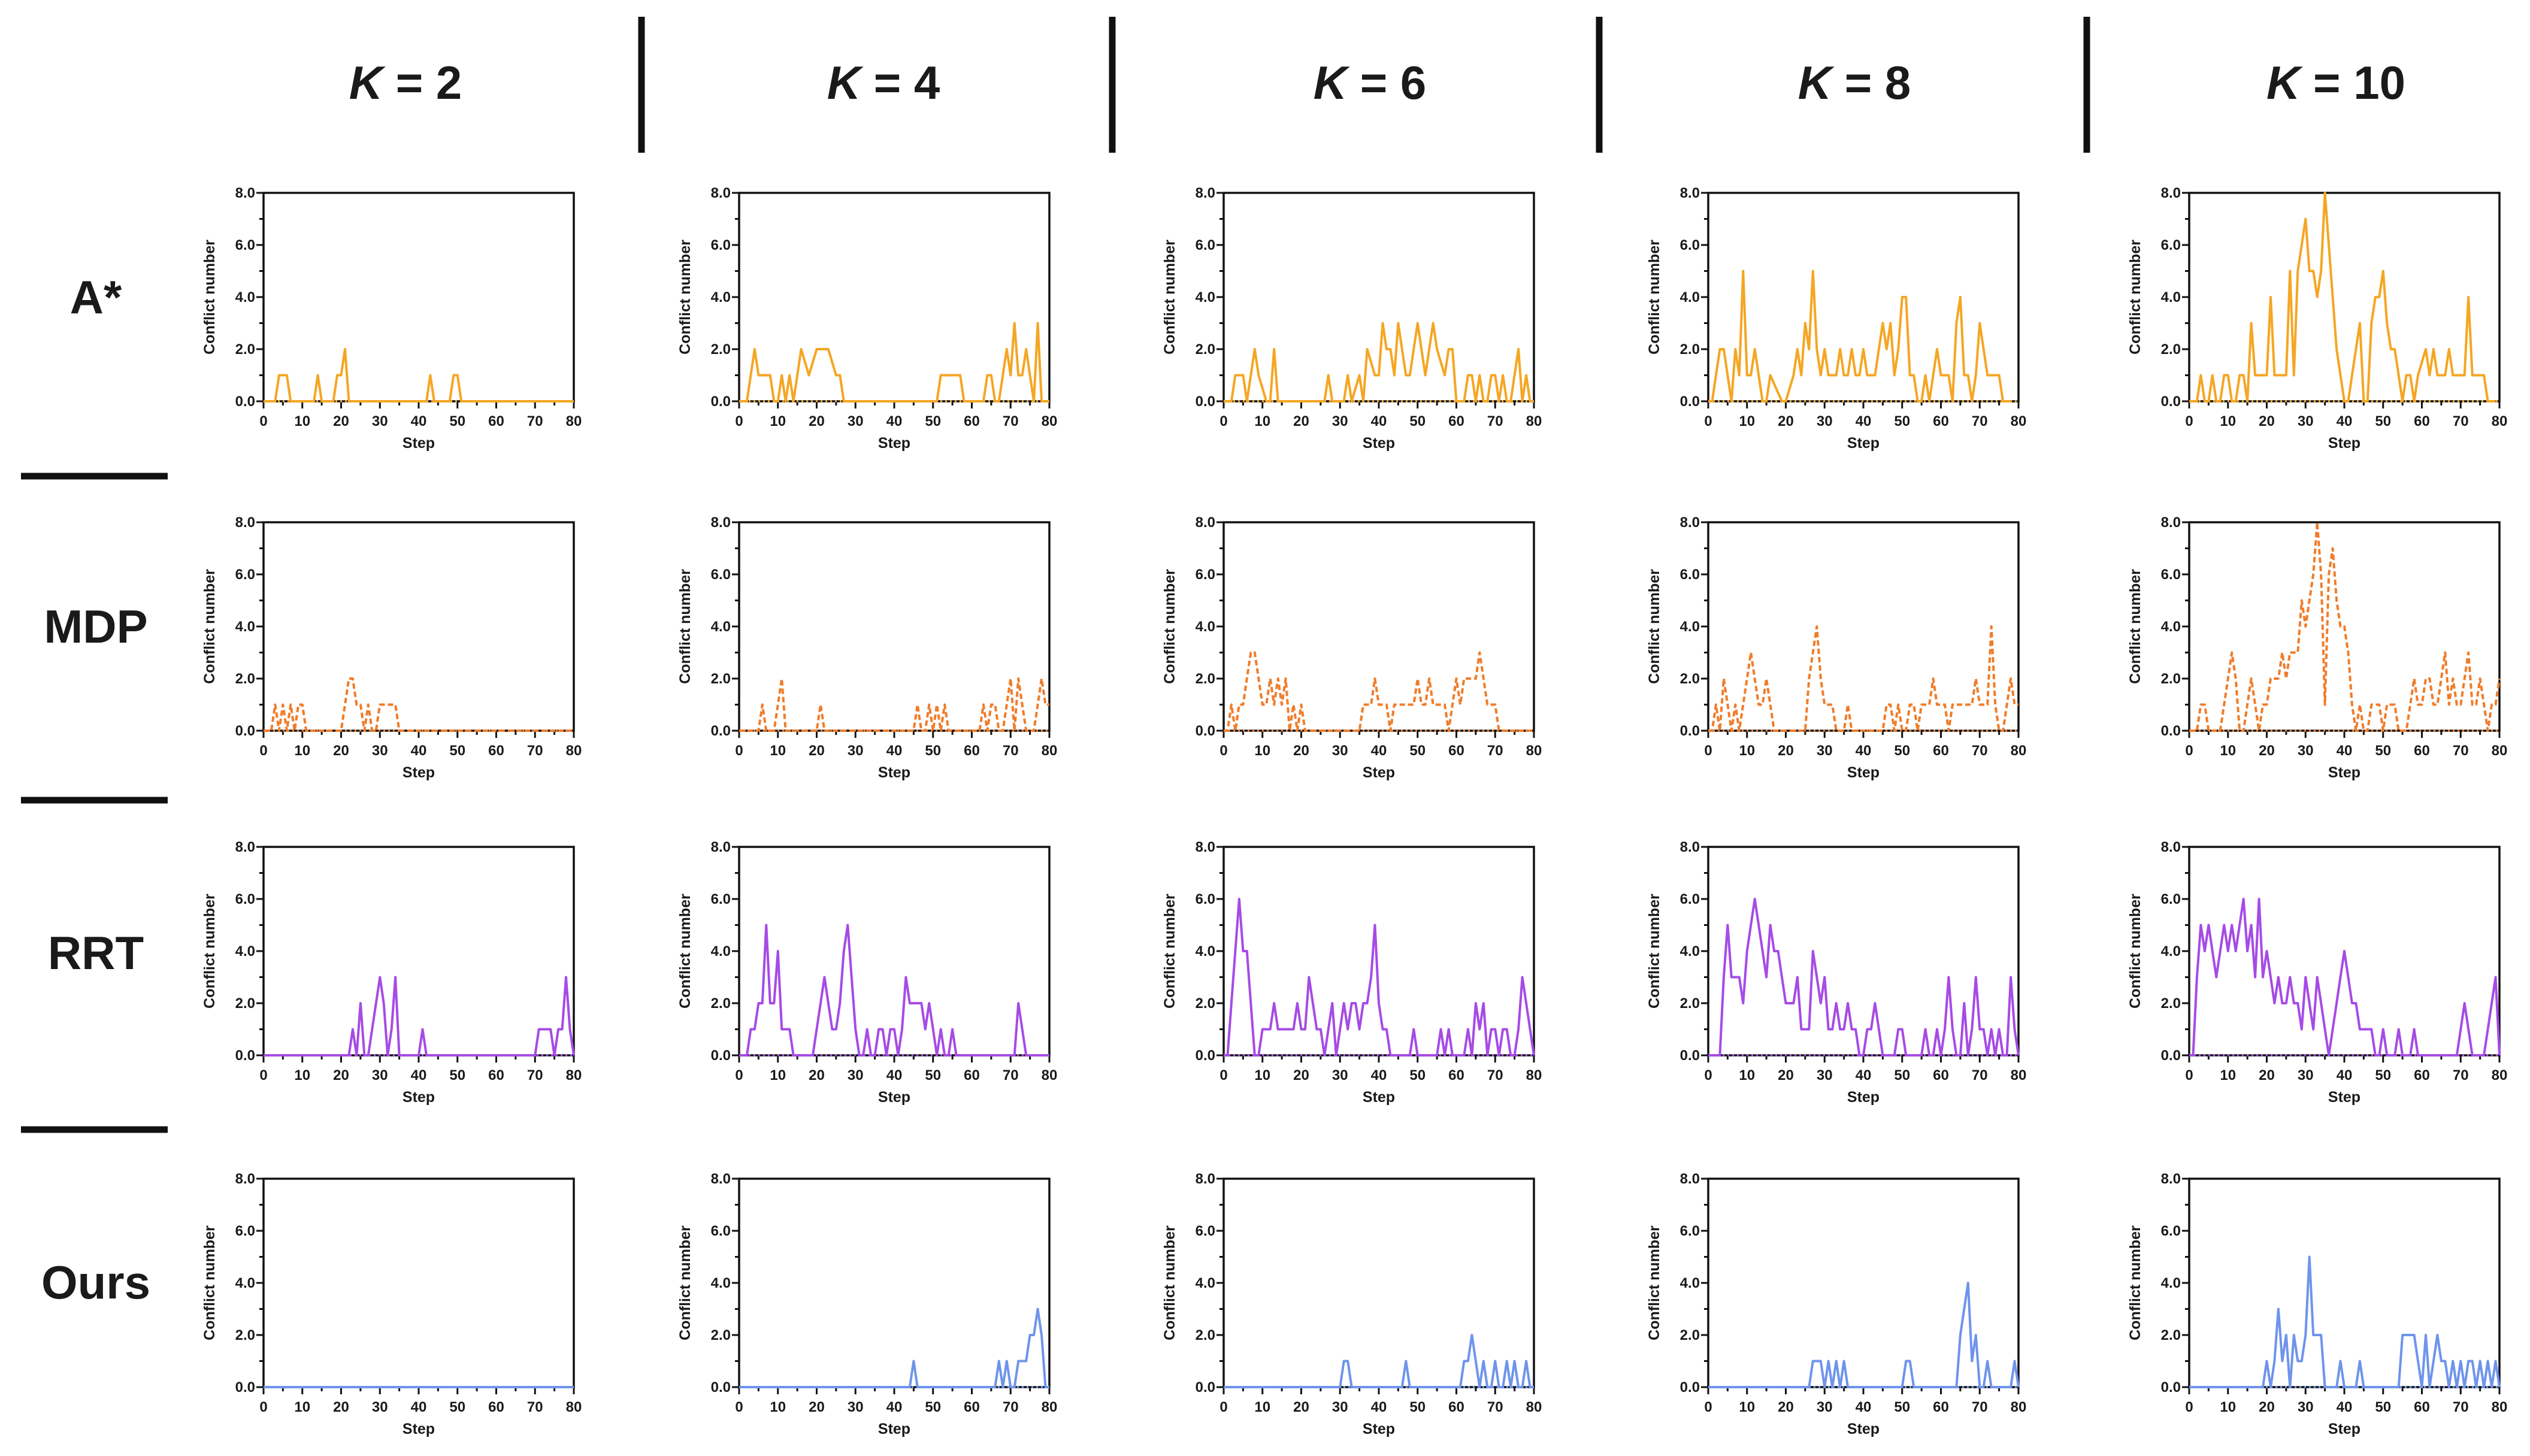 This screenshot has width=2530, height=1456. Describe the element at coordinates (1871, 82) in the screenshot. I see `column-header-value: = 8` at that location.